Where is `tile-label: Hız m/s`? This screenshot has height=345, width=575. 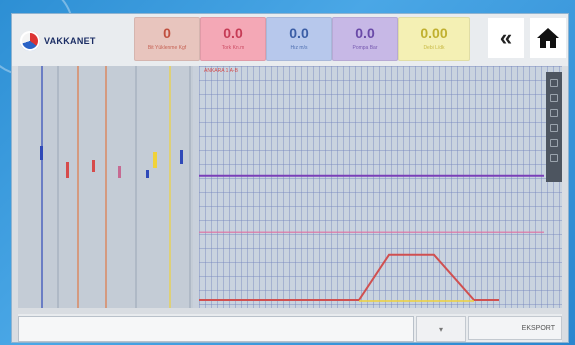 tile-label: Hız m/s is located at coordinates (299, 48).